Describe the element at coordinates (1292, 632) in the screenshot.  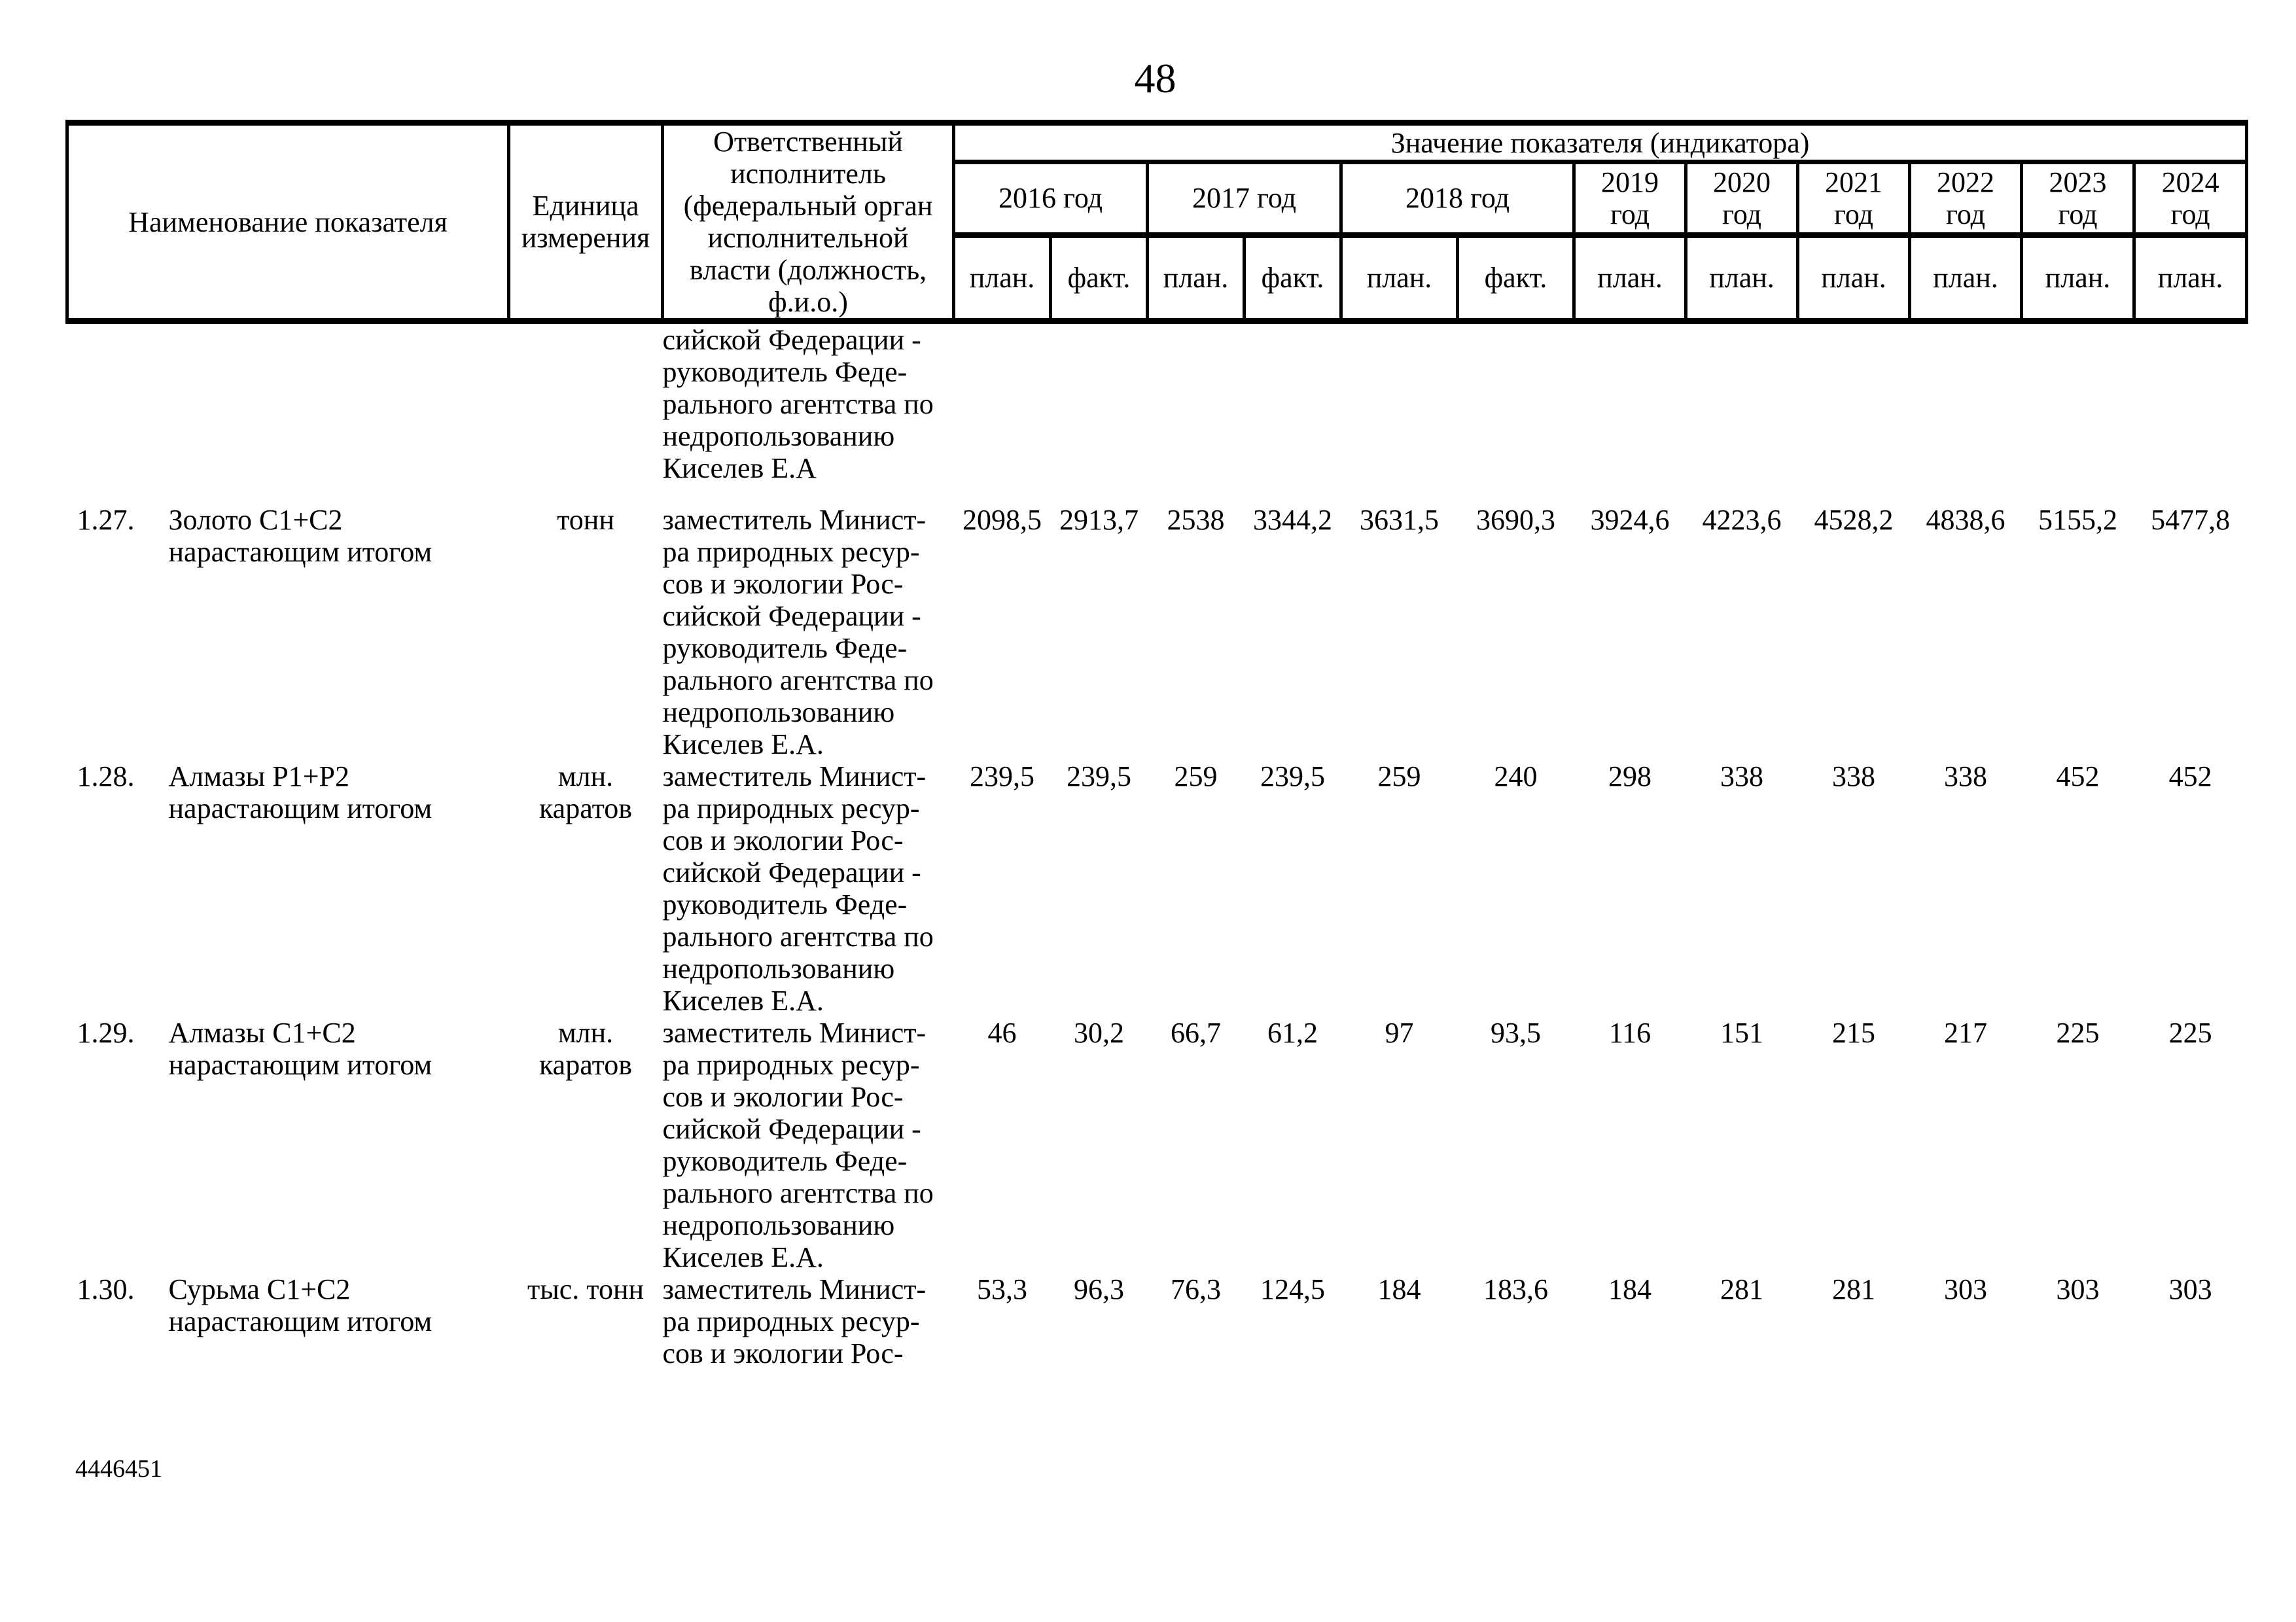
I see `cell-value: 3344,2` at that location.